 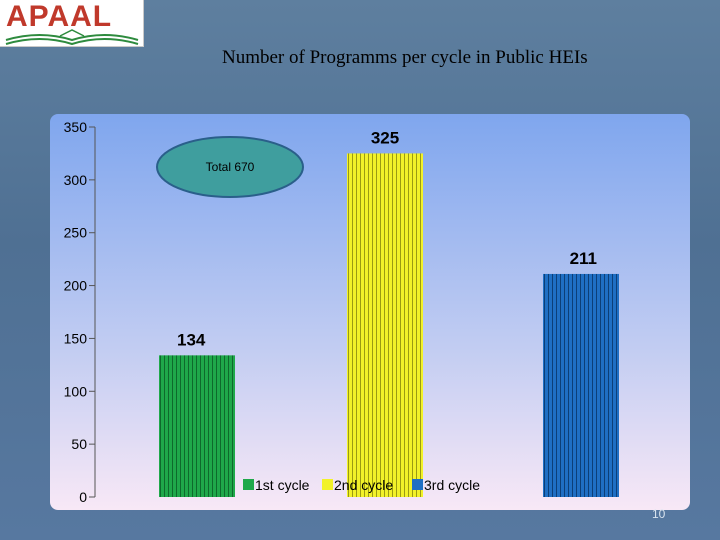 What do you see at coordinates (197, 426) in the screenshot?
I see `bar-1st-cycle` at bounding box center [197, 426].